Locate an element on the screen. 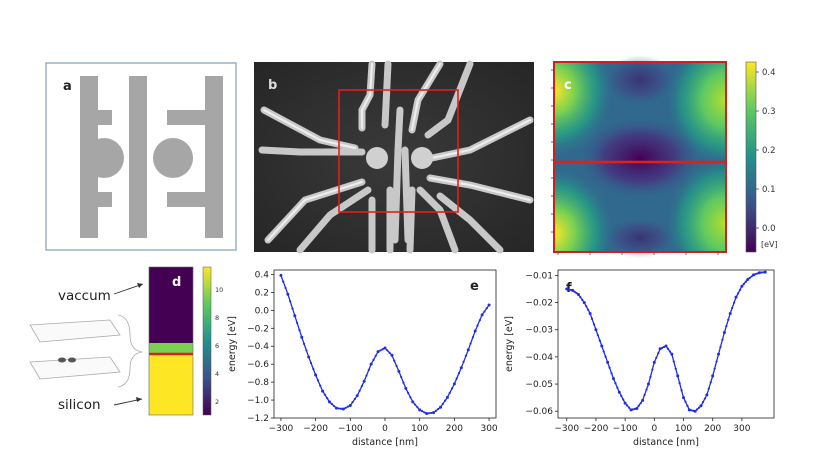 The width and height of the screenshot is (830, 467). x-tick-label: 200 is located at coordinates (712, 429).